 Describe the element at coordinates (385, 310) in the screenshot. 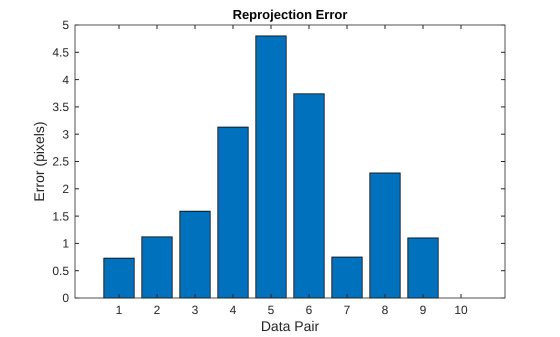

I see `x-tick-label: 8` at that location.